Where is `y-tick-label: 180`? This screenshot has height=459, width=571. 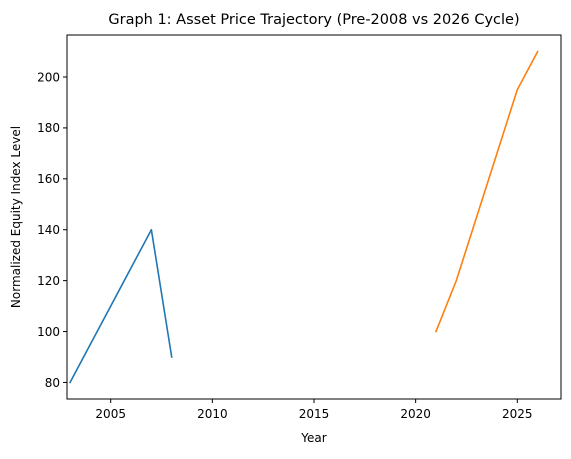
y-tick-label: 180 is located at coordinates (48, 128).